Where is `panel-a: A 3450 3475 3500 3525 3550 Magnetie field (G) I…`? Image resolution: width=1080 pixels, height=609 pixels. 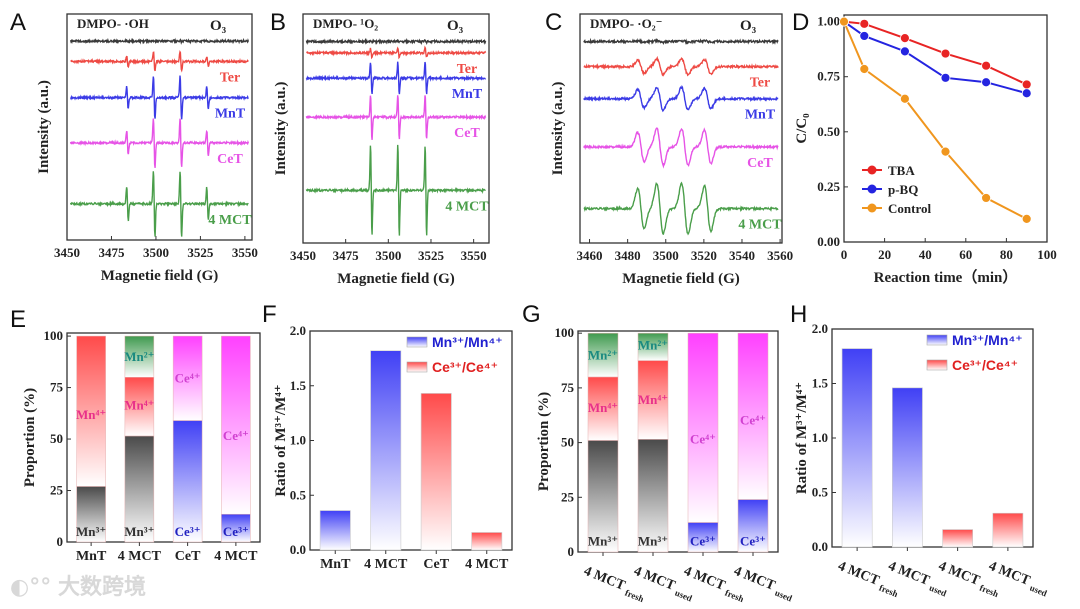
panel-a: A 3450 3475 3500 3525 3550 Magnetie field (G) I… is located at coordinates (134, 146).